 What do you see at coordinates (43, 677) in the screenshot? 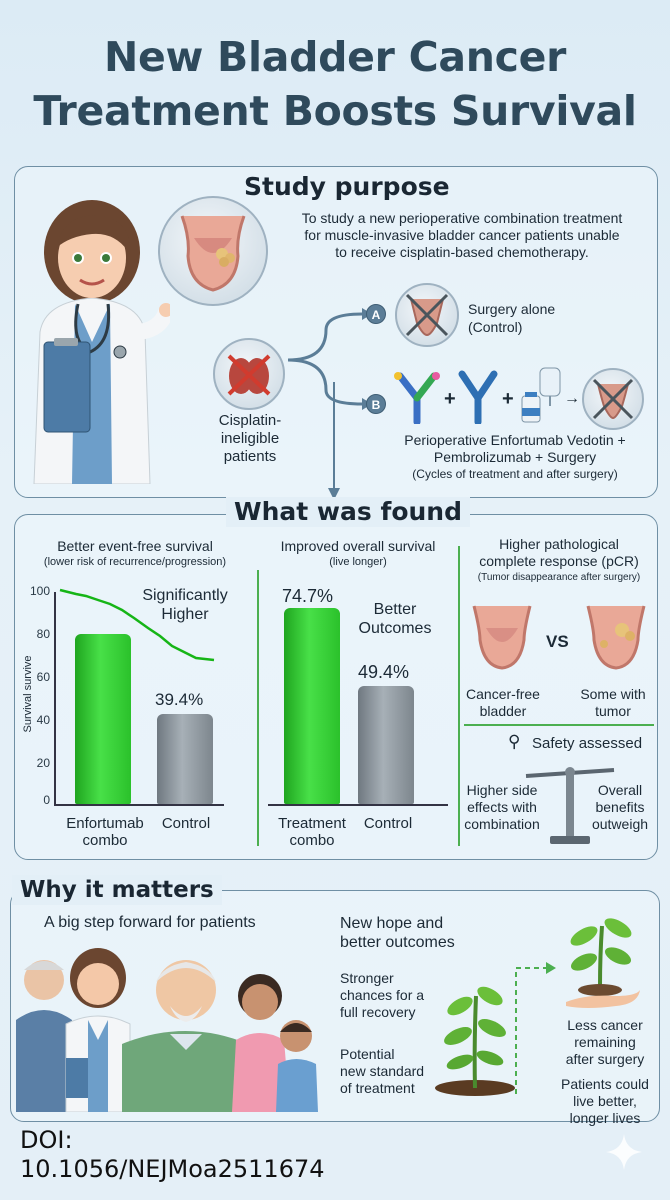
I see `y-tick: 60` at bounding box center [43, 677].